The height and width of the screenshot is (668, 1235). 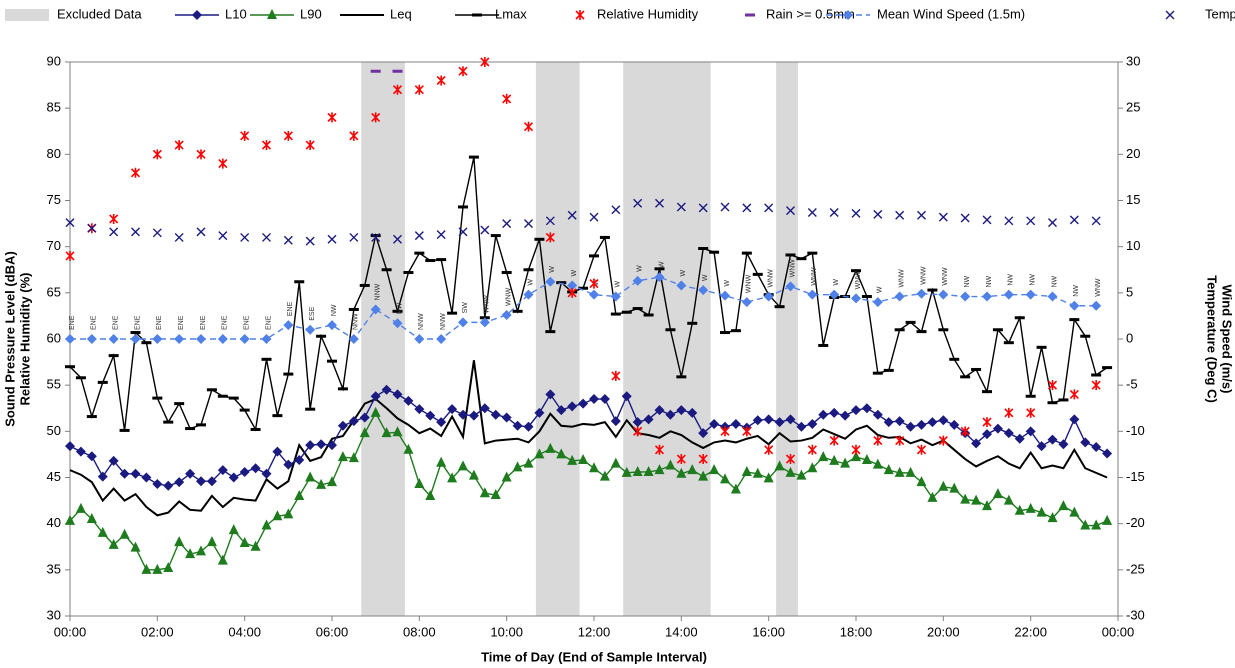 I want to click on x-tick-label: 04:00, so click(x=244, y=631).